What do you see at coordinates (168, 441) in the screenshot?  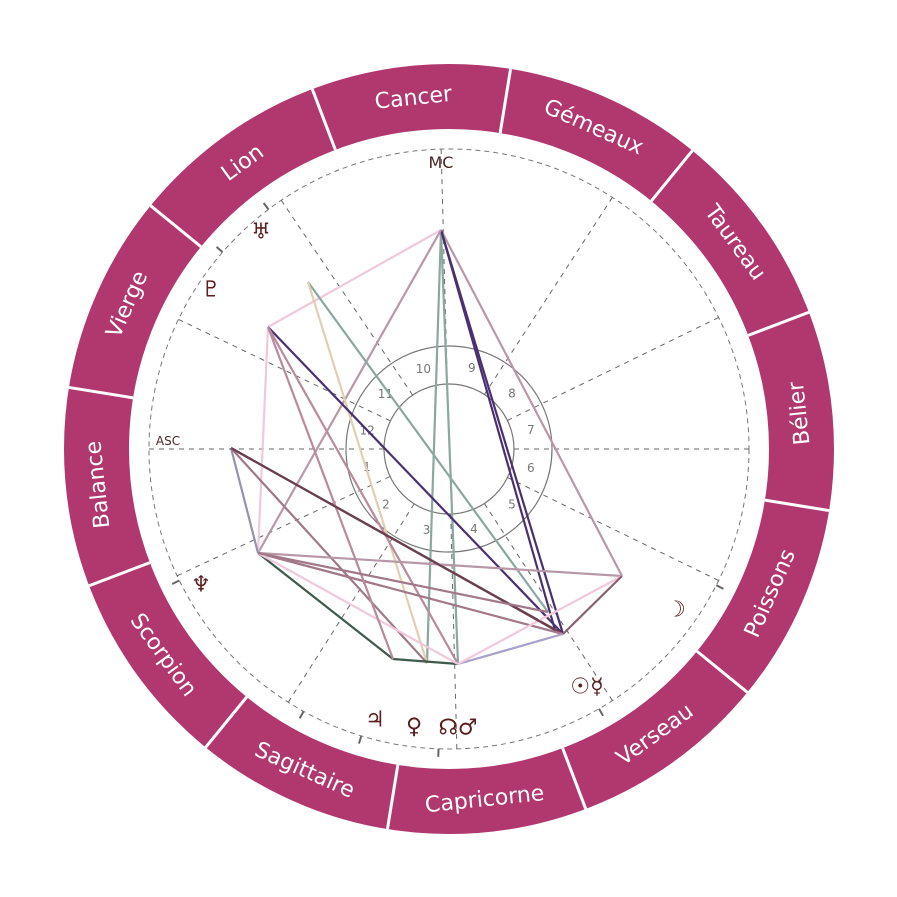 I see `asc-label: ASC` at bounding box center [168, 441].